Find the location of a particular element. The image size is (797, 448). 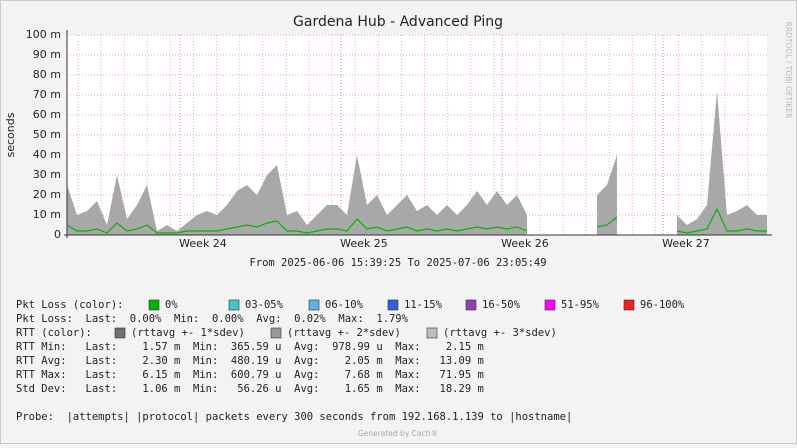

legend-item: 96-100% is located at coordinates (662, 305).